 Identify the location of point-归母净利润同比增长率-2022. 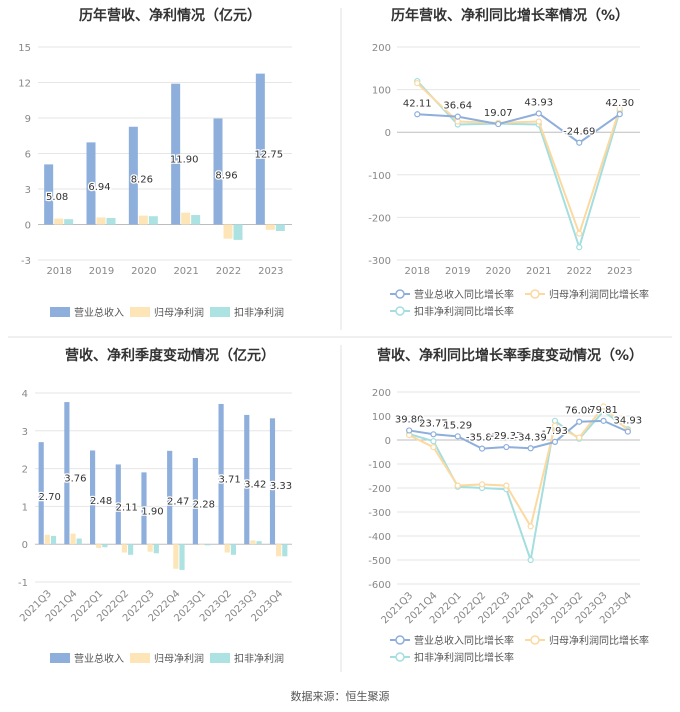
(579, 233).